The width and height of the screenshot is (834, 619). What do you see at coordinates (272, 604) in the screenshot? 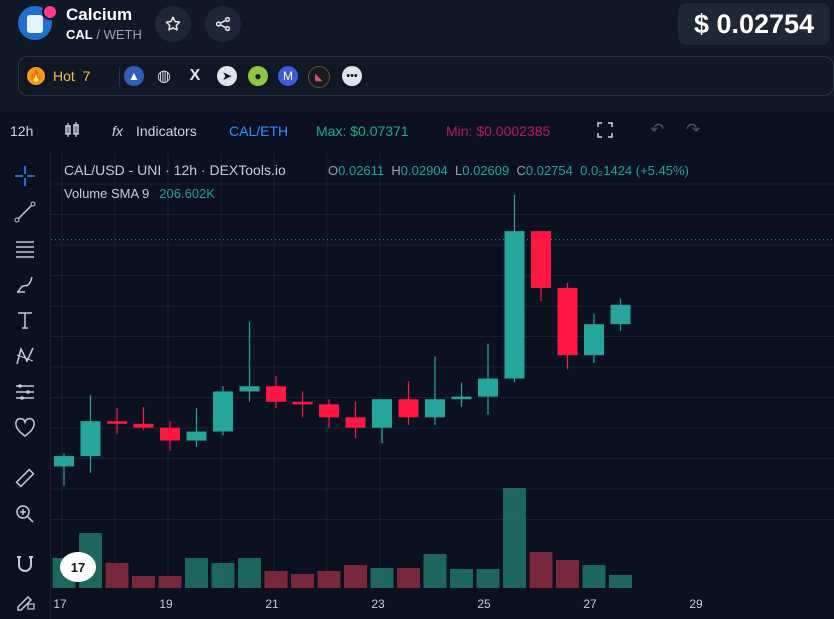
I see `x-tick-label: 21` at bounding box center [272, 604].